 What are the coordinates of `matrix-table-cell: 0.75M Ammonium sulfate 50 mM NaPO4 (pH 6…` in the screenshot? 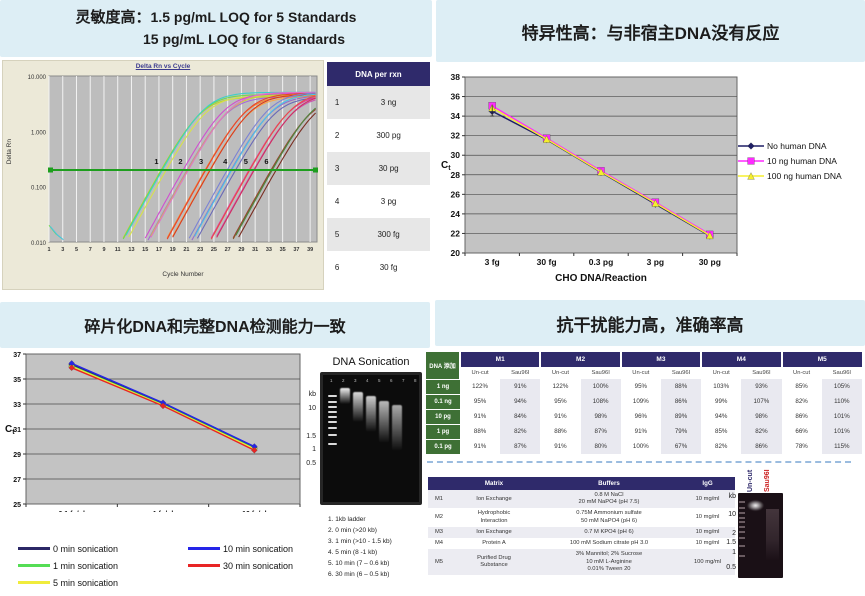 It's located at (609, 517).